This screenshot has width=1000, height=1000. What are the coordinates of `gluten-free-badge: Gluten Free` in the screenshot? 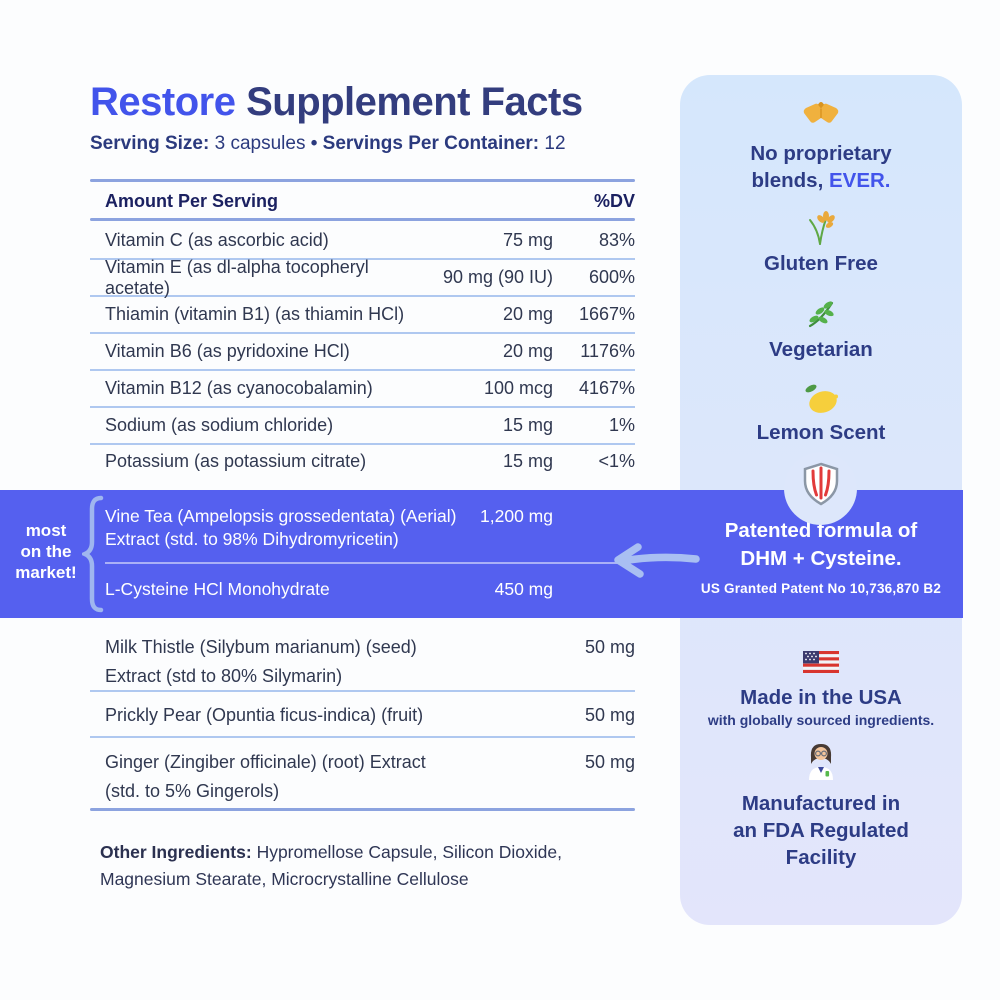 It's located at (821, 263).